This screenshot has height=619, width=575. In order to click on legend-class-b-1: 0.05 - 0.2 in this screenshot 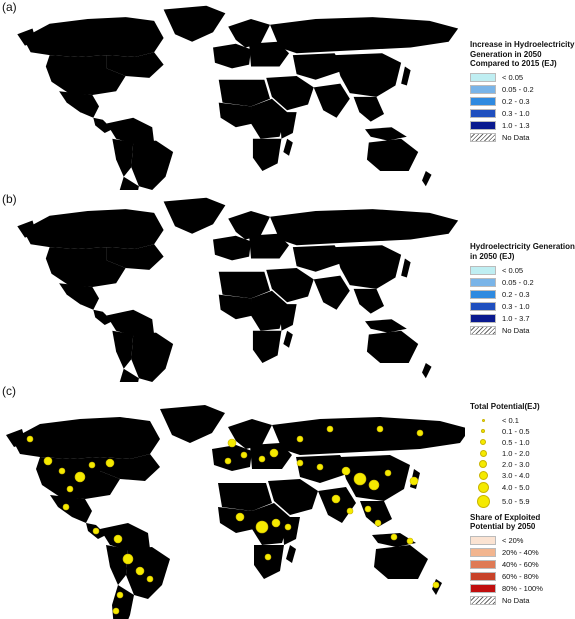, I will do `click(522, 282)`.